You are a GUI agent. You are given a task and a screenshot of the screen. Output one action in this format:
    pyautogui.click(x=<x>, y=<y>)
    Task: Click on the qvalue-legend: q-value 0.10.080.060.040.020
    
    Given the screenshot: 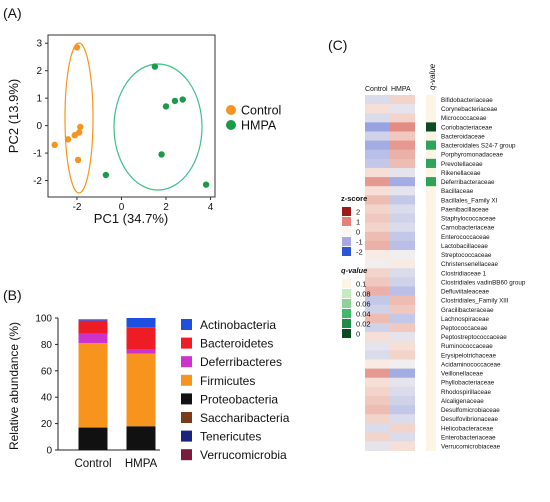 What is the action you would take?
    pyautogui.click(x=356, y=302)
    